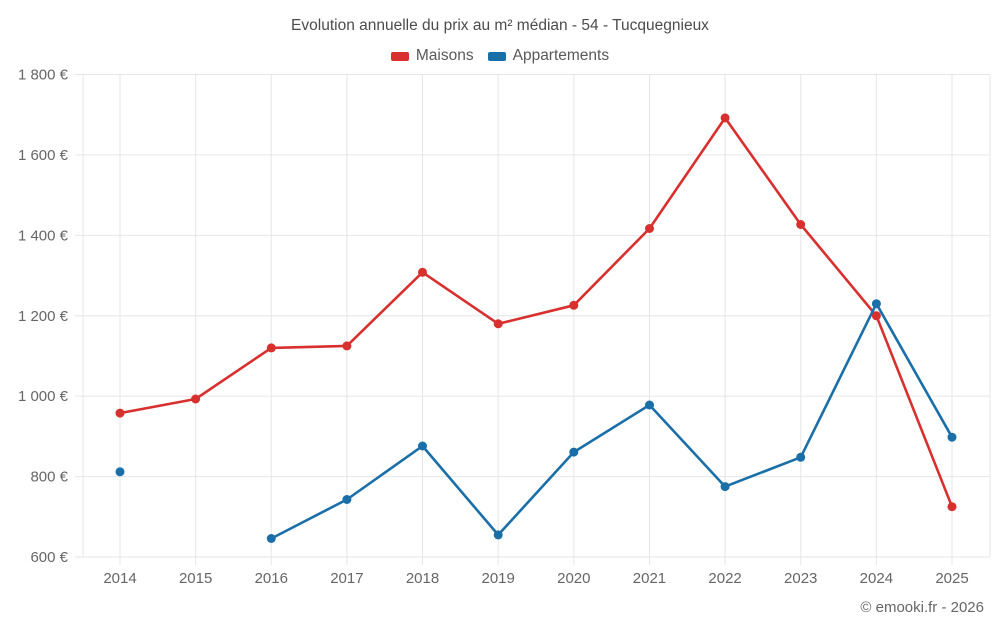 Image resolution: width=1000 pixels, height=625 pixels. Describe the element at coordinates (876, 578) in the screenshot. I see `x-axis-tick-label: 2024` at that location.